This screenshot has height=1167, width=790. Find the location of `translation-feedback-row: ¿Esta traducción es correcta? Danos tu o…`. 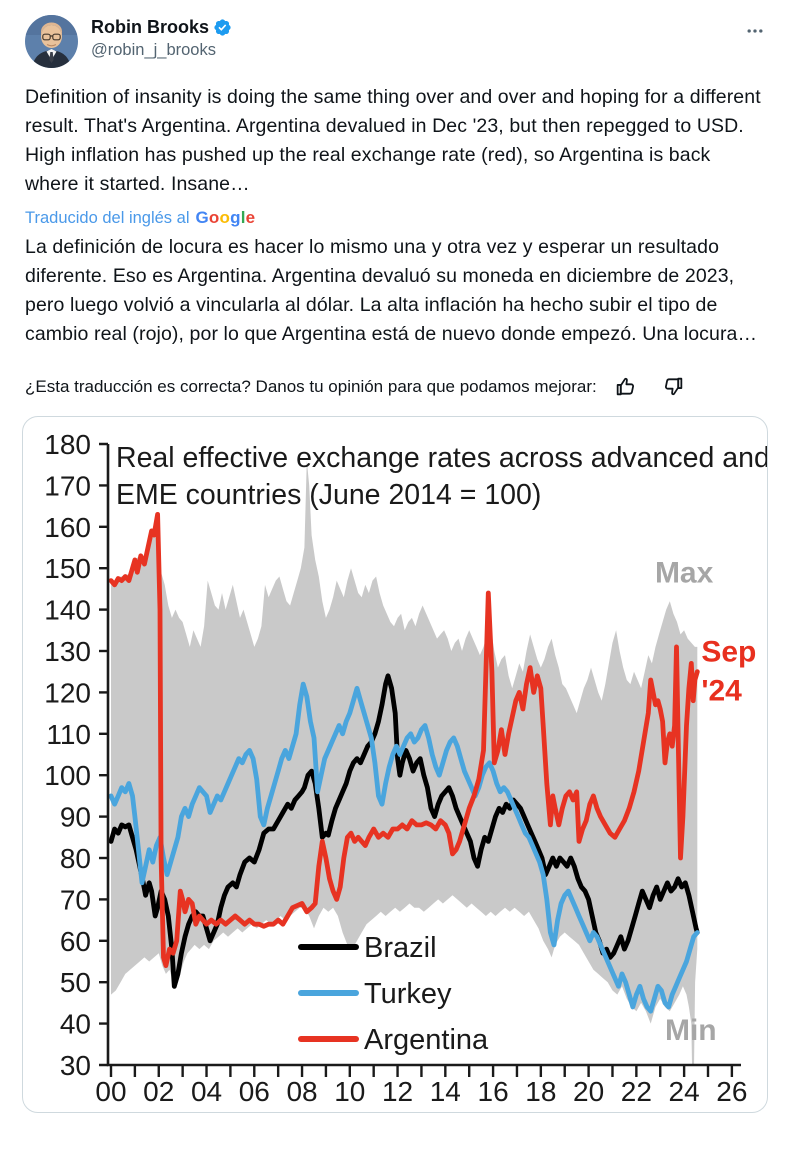

translation-feedback-row: ¿Esta traducción es correcta? Danos tu o… is located at coordinates (395, 386).